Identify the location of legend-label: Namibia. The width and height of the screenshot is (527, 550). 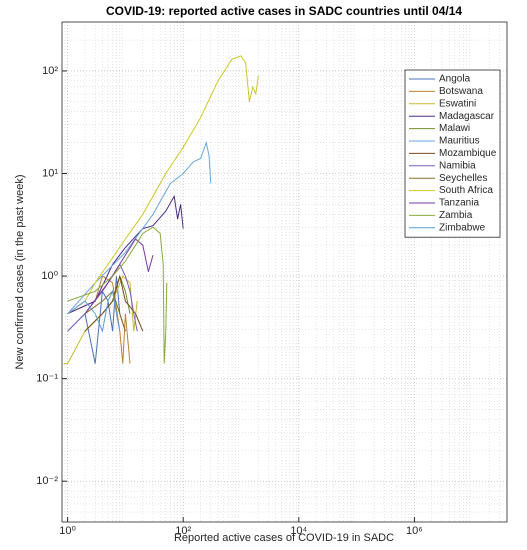
(457, 165).